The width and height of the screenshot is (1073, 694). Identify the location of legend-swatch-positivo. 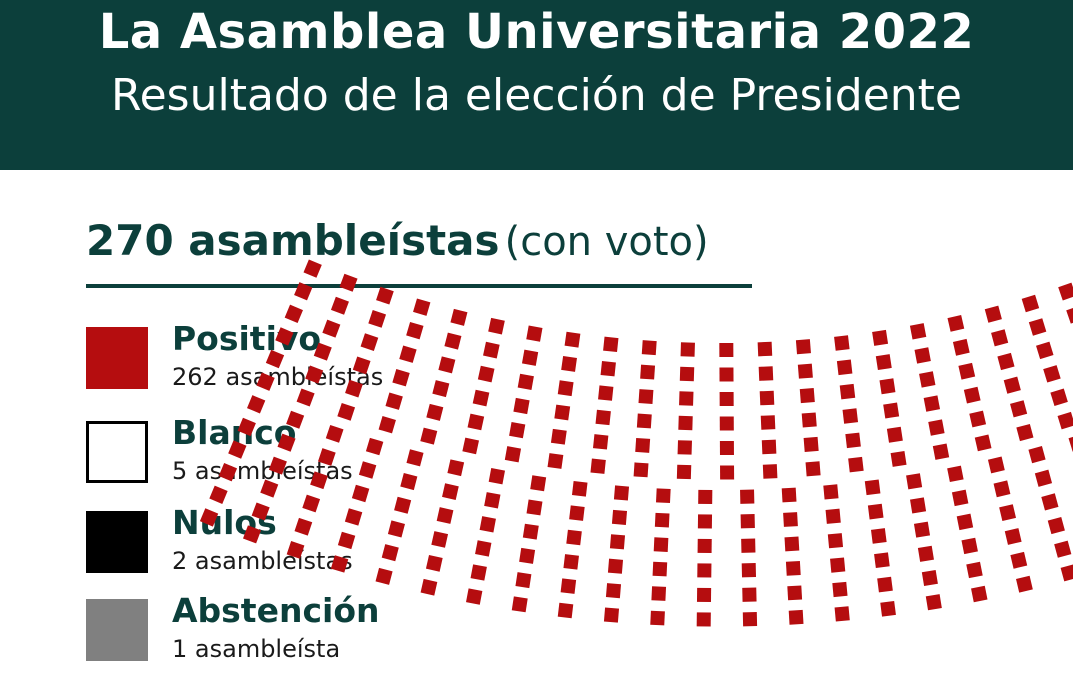
(117, 358).